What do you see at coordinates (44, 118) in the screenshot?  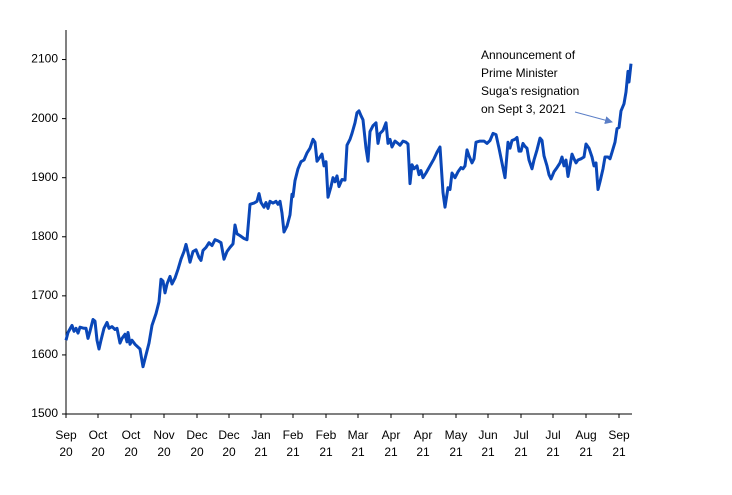 I see `y-tick-label: 2000` at bounding box center [44, 118].